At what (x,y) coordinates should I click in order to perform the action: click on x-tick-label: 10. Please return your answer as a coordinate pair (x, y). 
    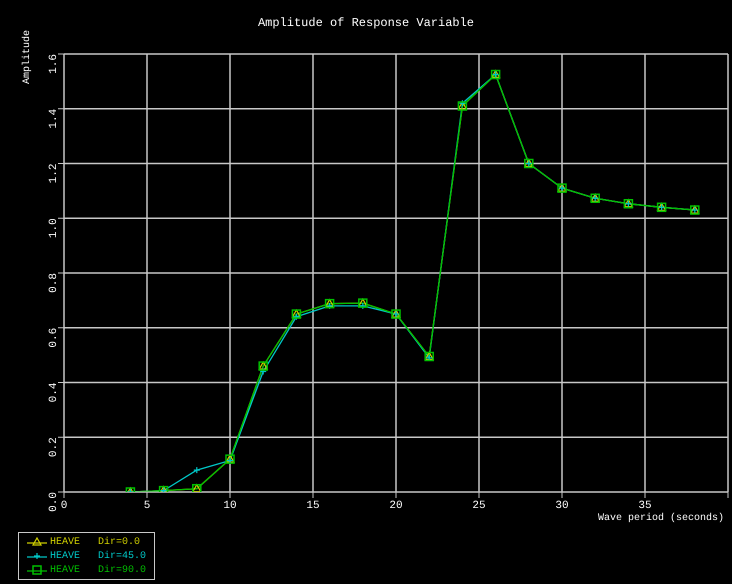
    Looking at the image, I should click on (230, 506).